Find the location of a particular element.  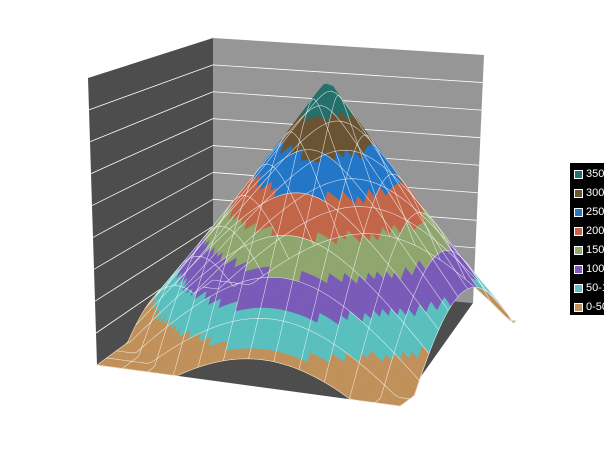

legend-entry: 150-200 is located at coordinates (587, 250).